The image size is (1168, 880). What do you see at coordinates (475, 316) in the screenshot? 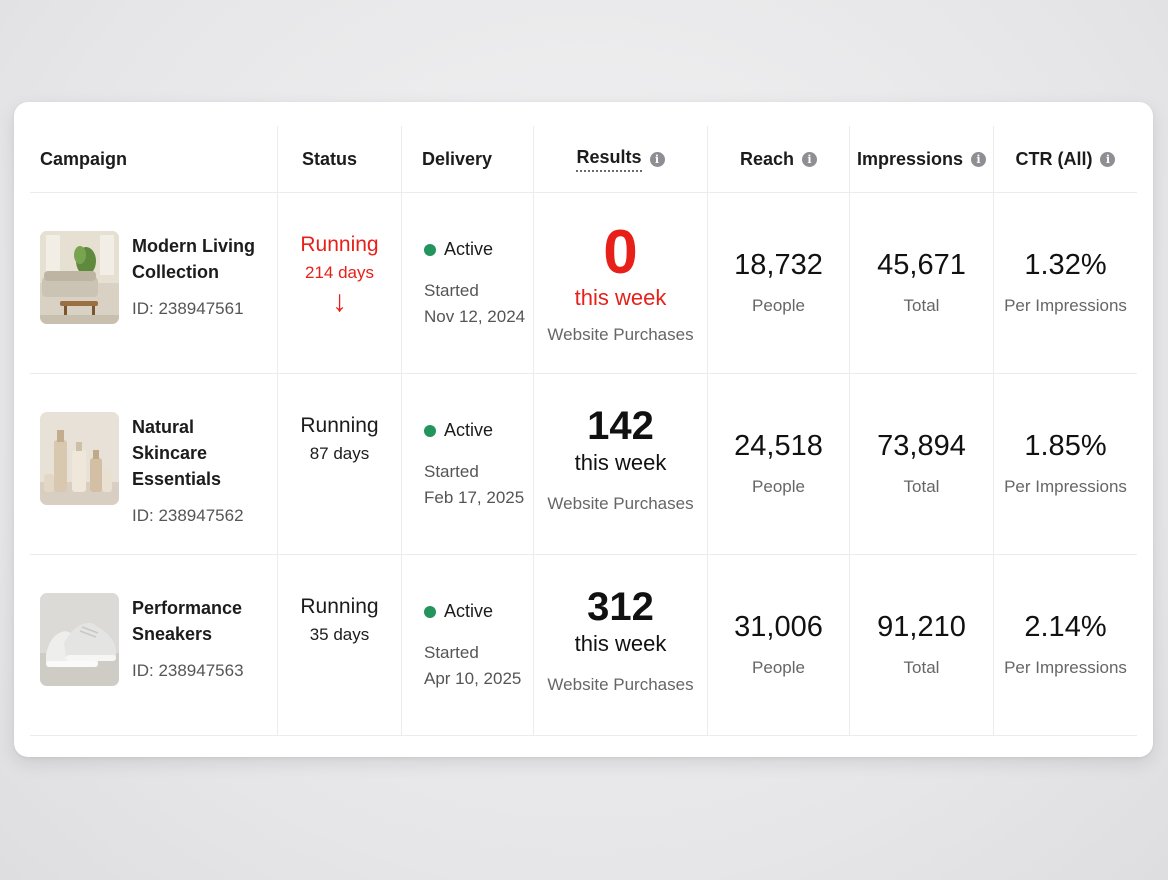
I see `started-date: Nov 12, 2024` at bounding box center [475, 316].